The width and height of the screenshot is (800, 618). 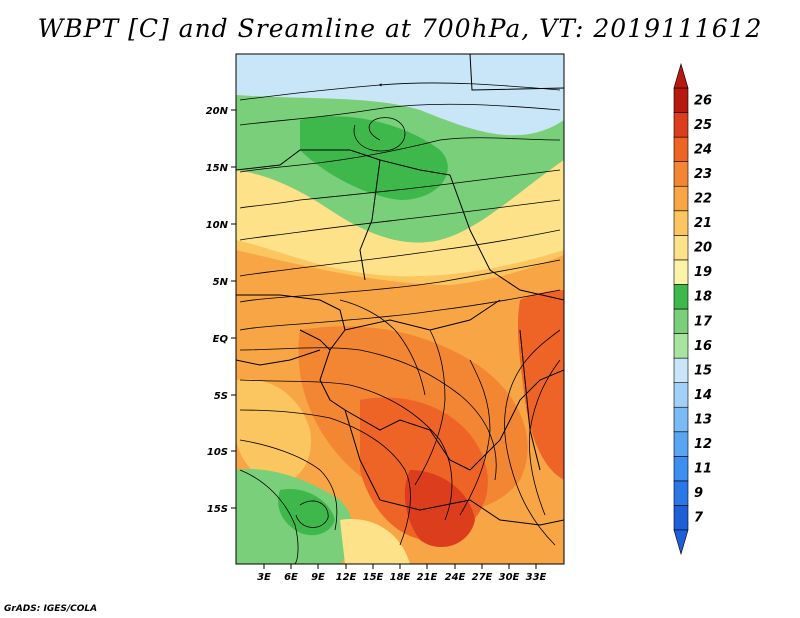 What do you see at coordinates (291, 577) in the screenshot?
I see `lon-tick-label: 6E` at bounding box center [291, 577].